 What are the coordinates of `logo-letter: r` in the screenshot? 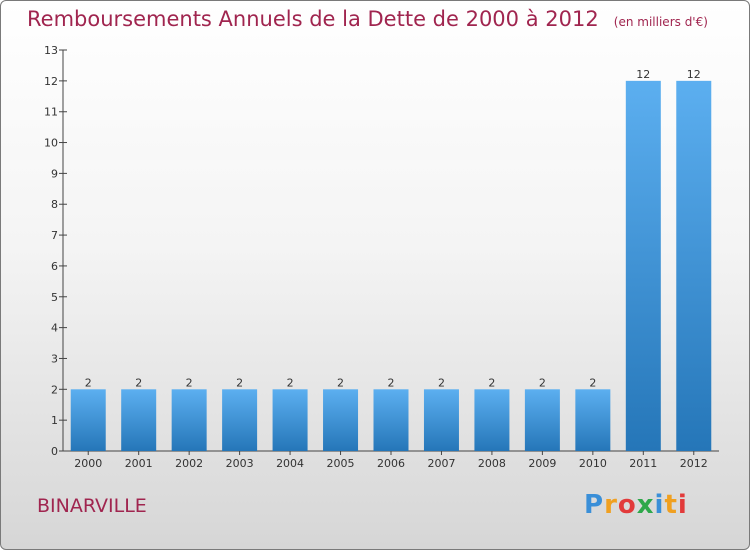 It's located at (611, 505).